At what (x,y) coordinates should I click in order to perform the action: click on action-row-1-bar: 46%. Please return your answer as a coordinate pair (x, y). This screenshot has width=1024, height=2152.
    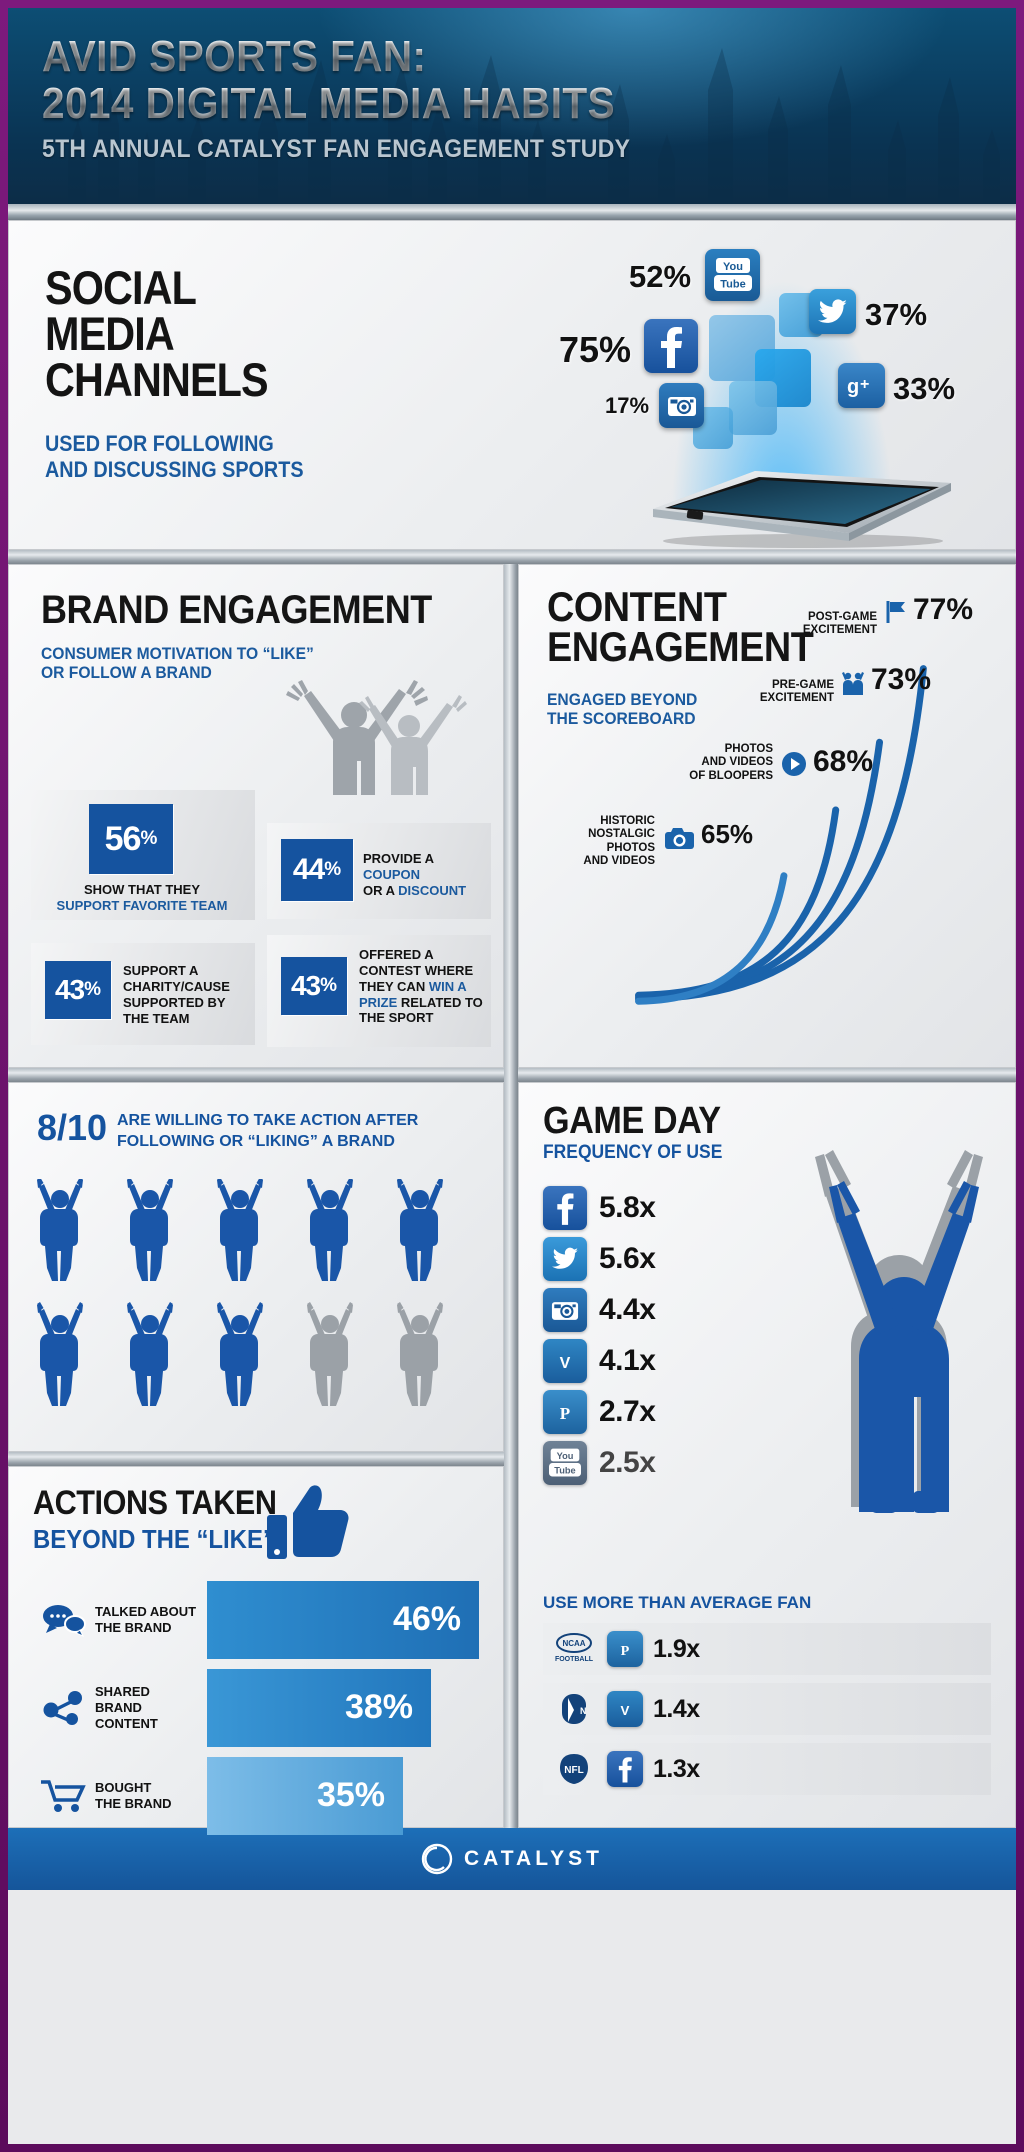
    Looking at the image, I should click on (343, 1619).